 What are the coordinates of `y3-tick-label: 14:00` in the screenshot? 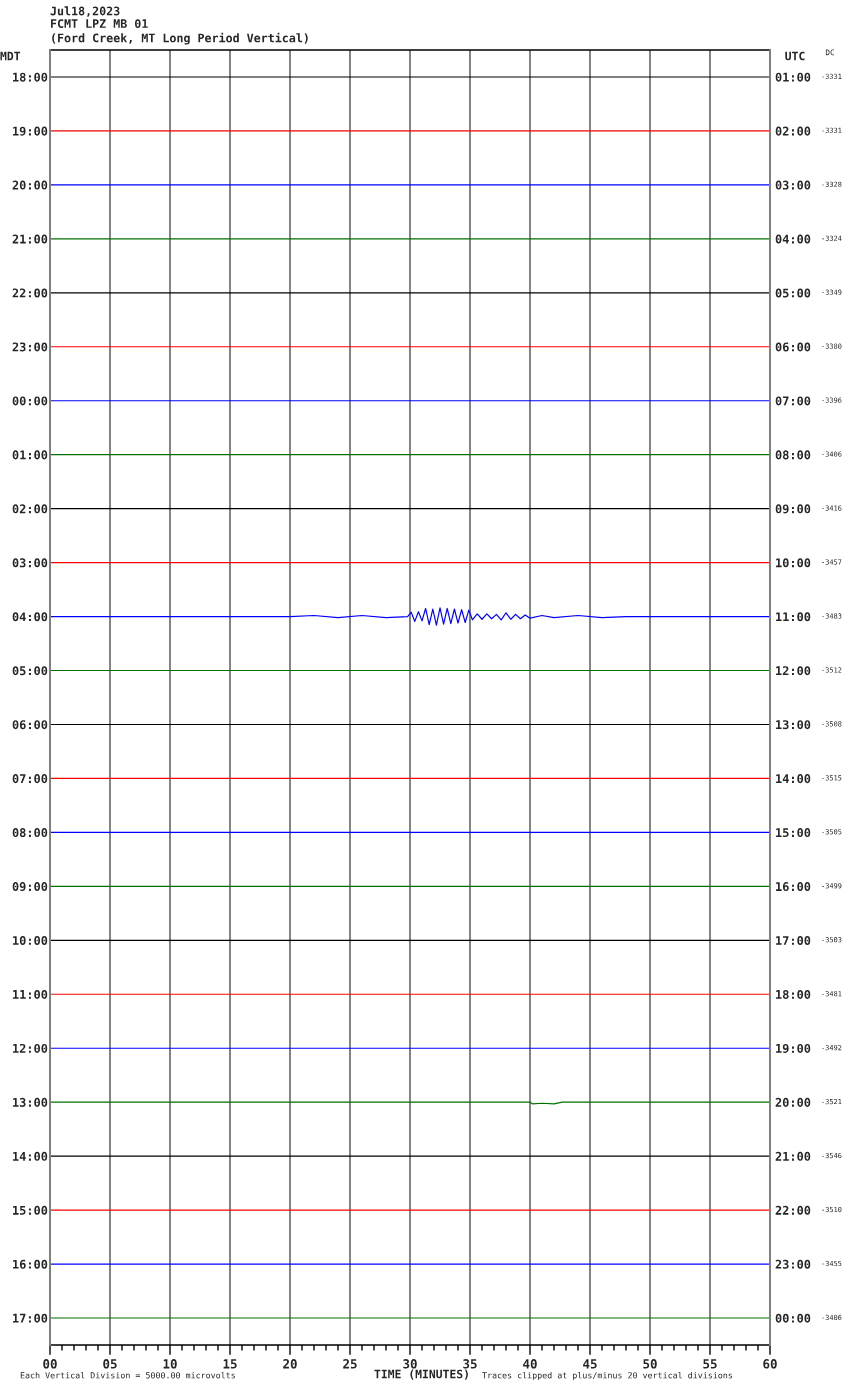 It's located at (30, 1156).